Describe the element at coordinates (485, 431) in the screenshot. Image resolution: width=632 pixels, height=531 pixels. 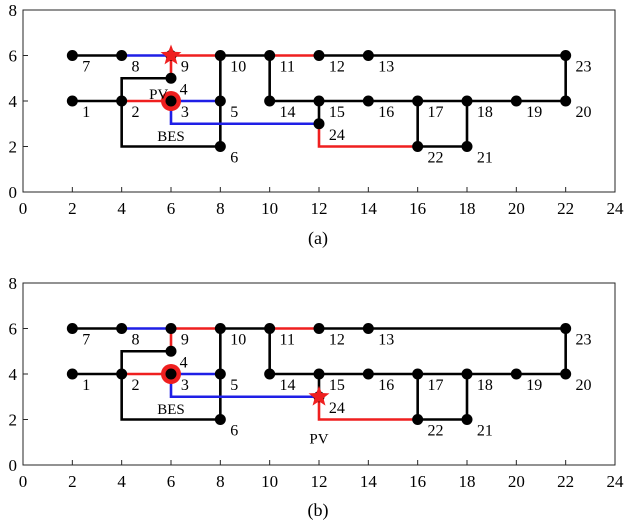
I see `node-label: 21` at that location.